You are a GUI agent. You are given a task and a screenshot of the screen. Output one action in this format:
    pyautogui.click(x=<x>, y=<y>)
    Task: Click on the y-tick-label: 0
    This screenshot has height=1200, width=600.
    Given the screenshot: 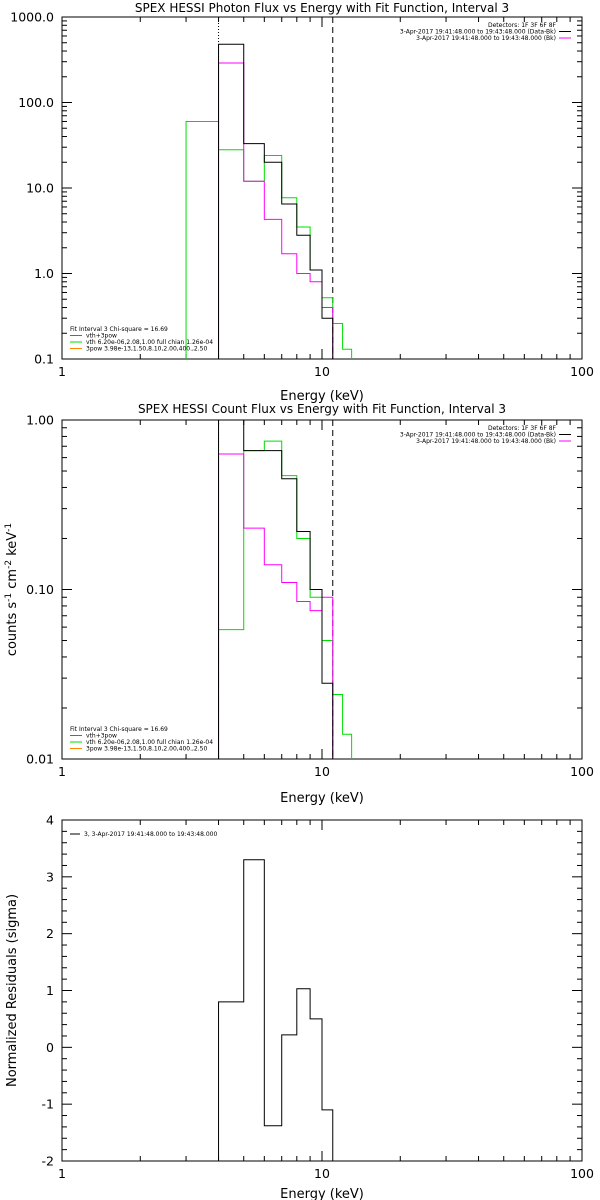 What is the action you would take?
    pyautogui.click(x=50, y=1047)
    